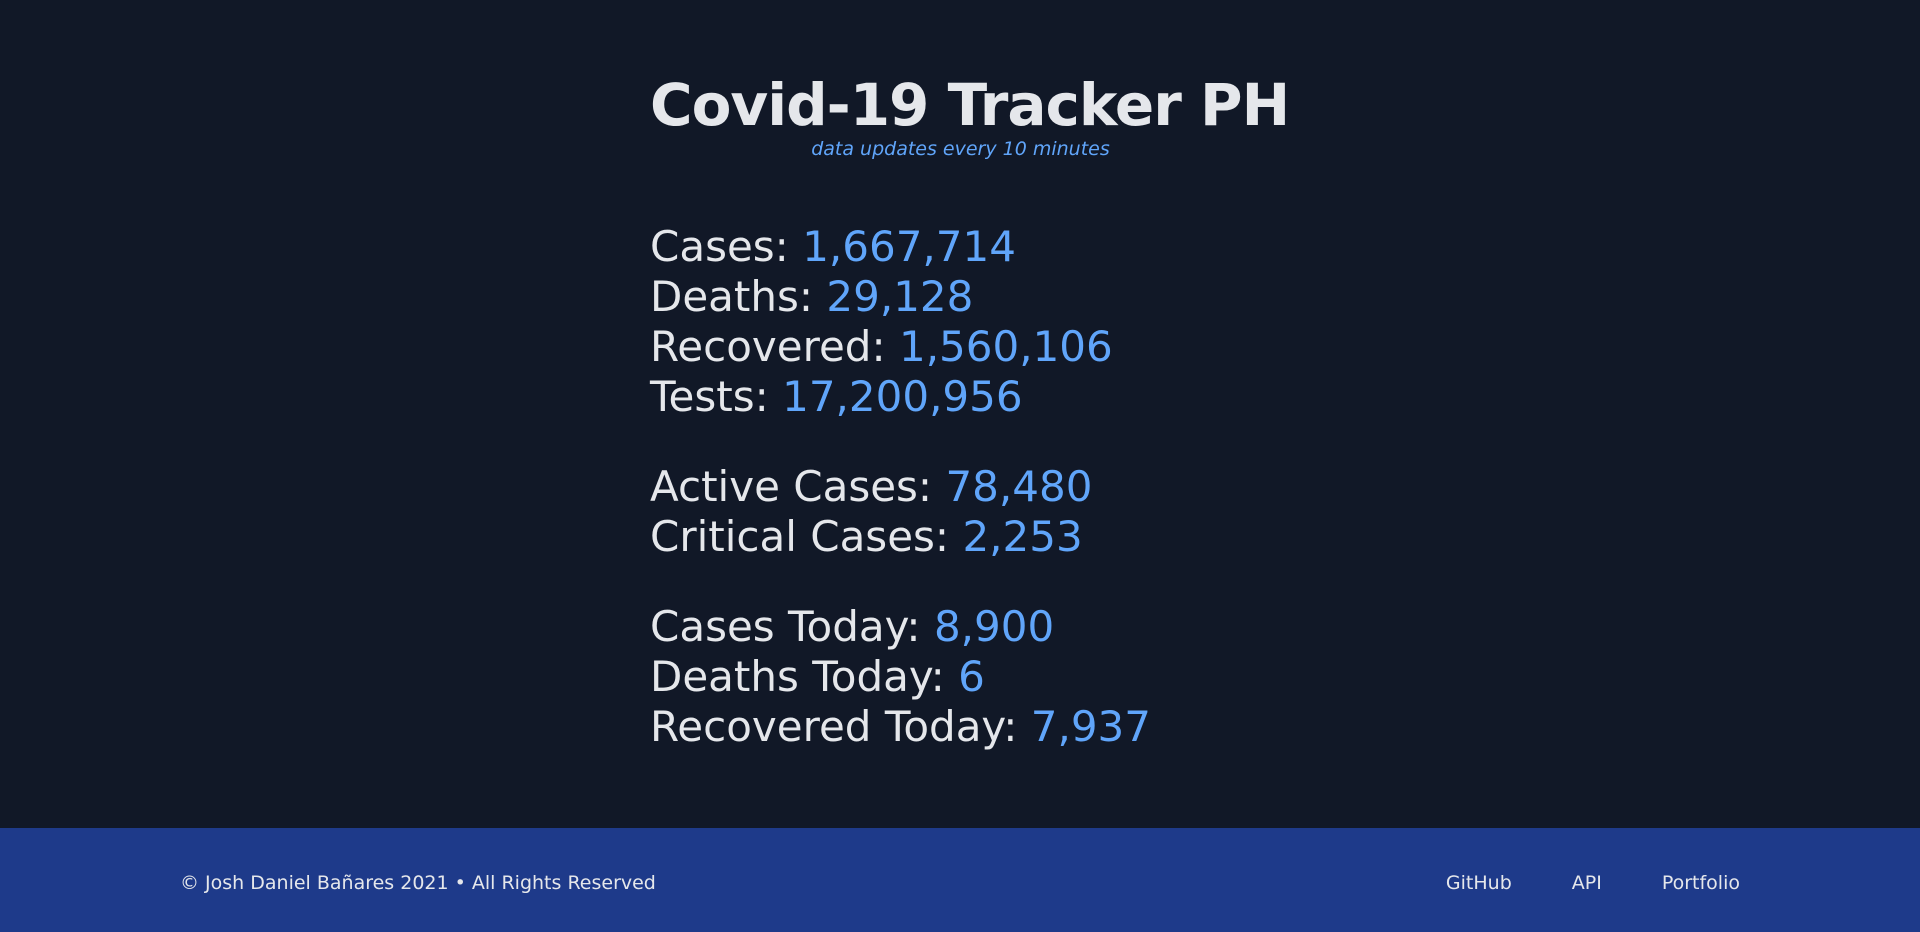 The width and height of the screenshot is (1920, 932). Describe the element at coordinates (1090, 726) in the screenshot. I see `stat-value: 7,937` at that location.